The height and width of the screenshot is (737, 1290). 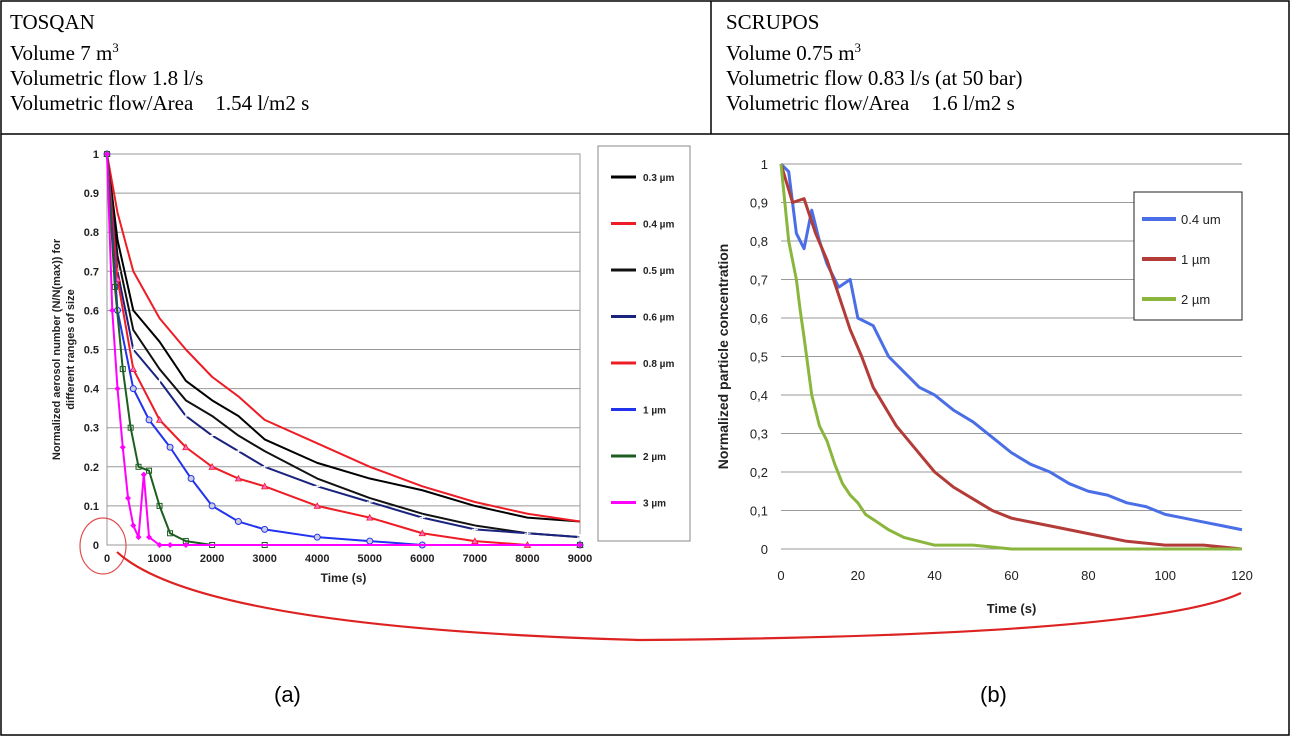 I want to click on chart-a-ytick-label-4: 0.4, so click(x=92, y=390).